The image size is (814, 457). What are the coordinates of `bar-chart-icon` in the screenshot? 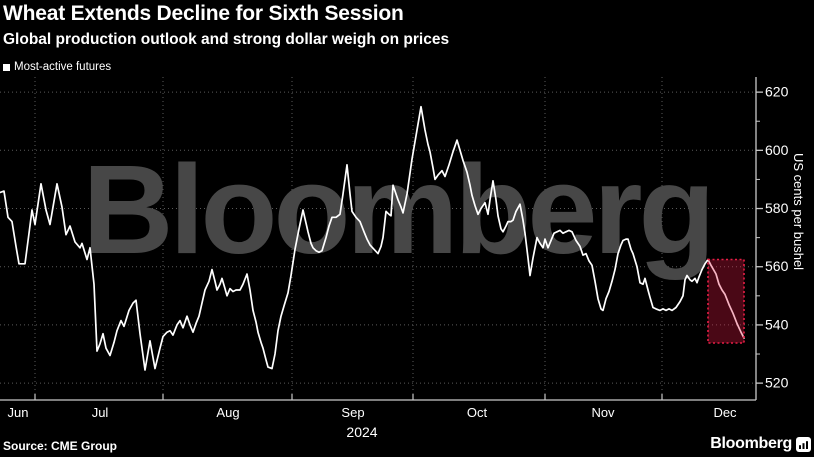 It's located at (803, 444).